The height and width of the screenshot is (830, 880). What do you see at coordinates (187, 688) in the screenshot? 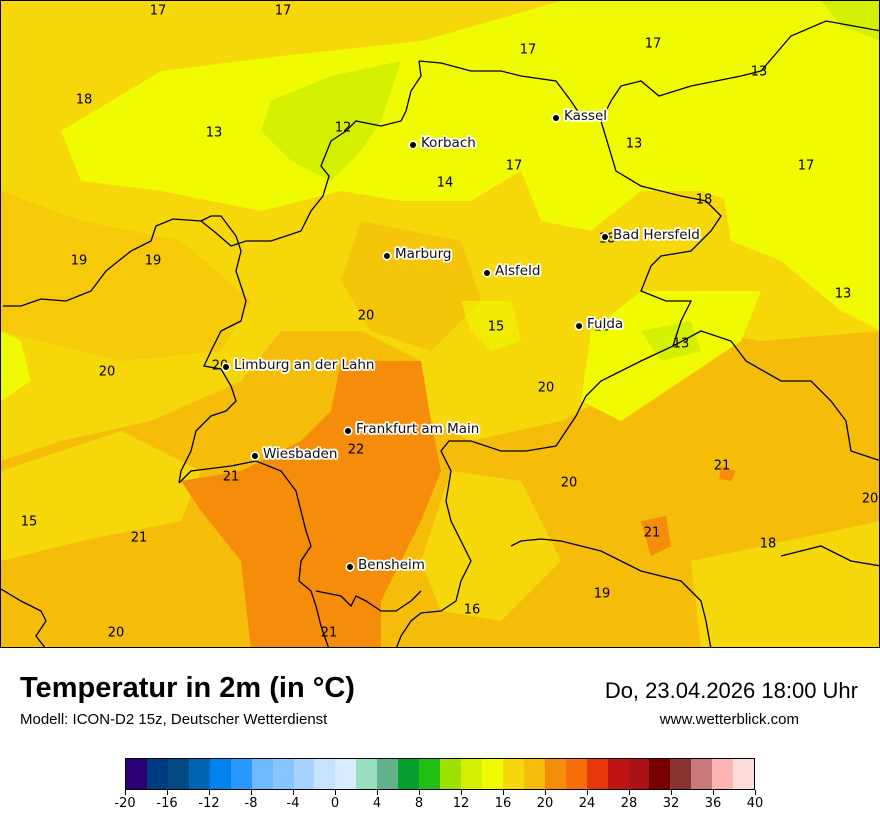
I see `map-title: Temperatur in 2m (in °C)` at bounding box center [187, 688].